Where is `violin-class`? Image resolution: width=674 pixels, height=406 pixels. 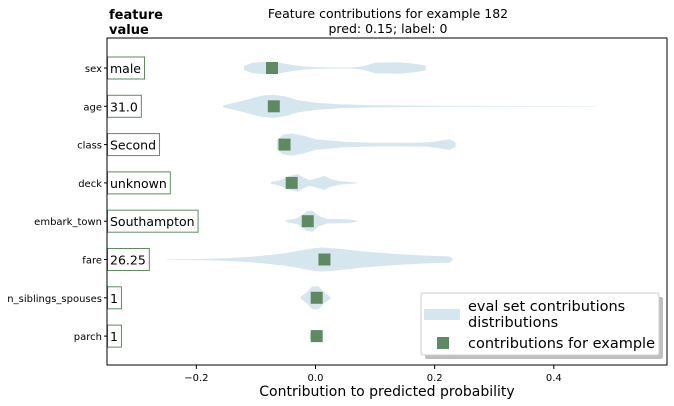
violin-class is located at coordinates (366, 144).